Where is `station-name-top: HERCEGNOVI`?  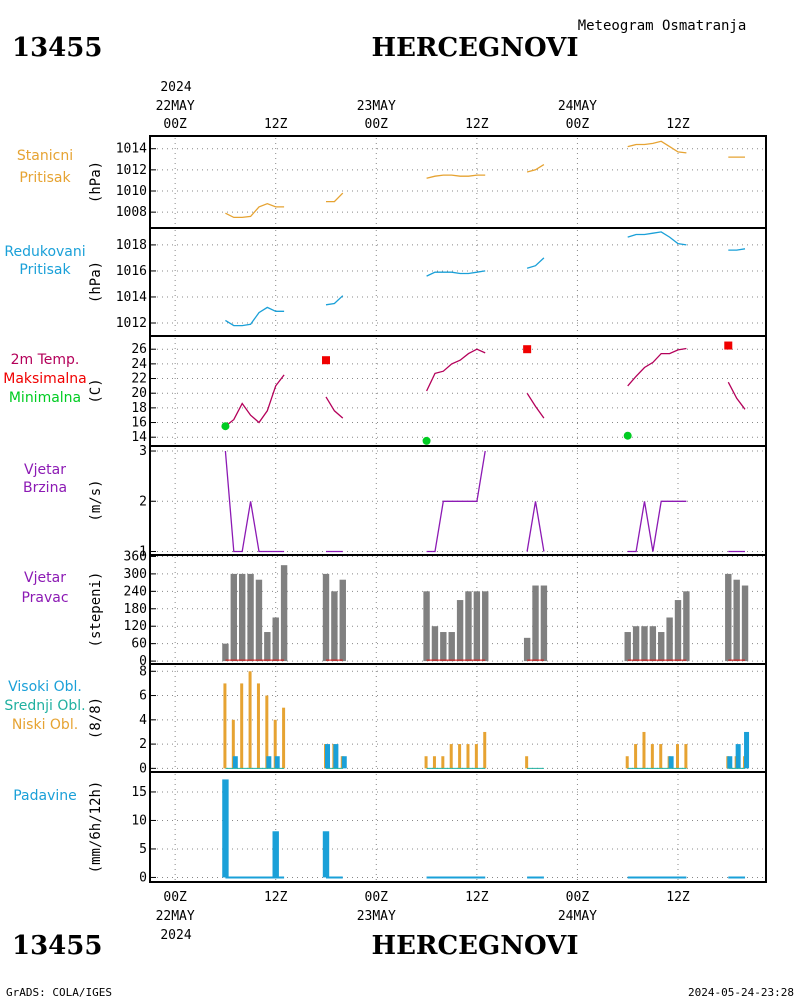
station-name-top: HERCEGNOVI is located at coordinates (475, 48).